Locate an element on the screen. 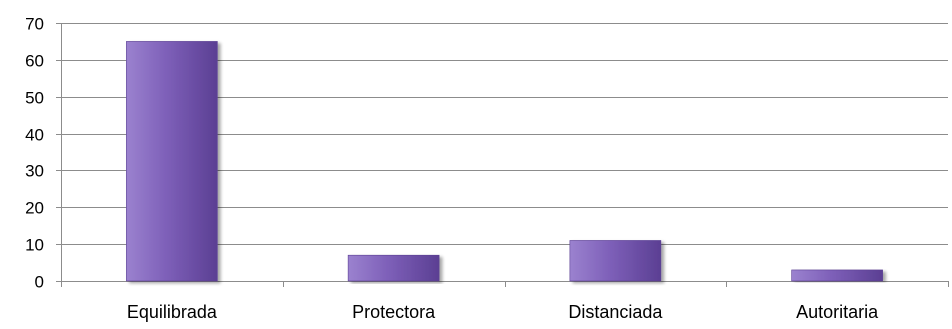 This screenshot has height=329, width=952. y-tick-label: 40 is located at coordinates (34, 135).